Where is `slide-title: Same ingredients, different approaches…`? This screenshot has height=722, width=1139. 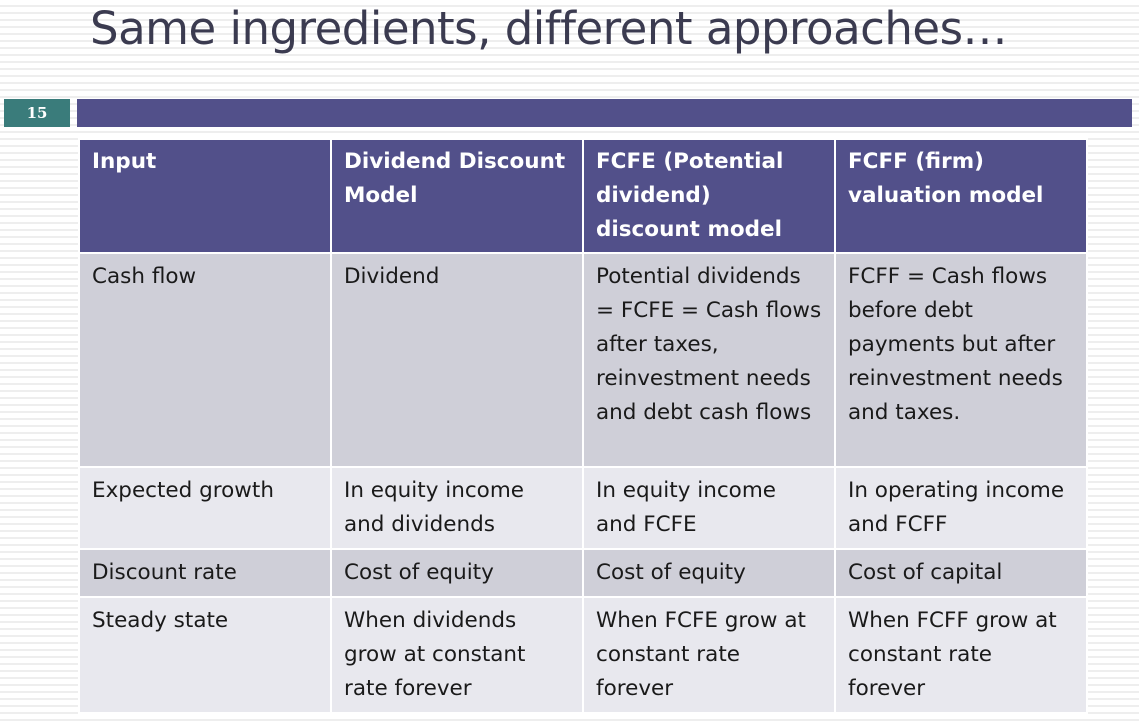
slide-title: Same ingredients, different approaches… is located at coordinates (549, 28).